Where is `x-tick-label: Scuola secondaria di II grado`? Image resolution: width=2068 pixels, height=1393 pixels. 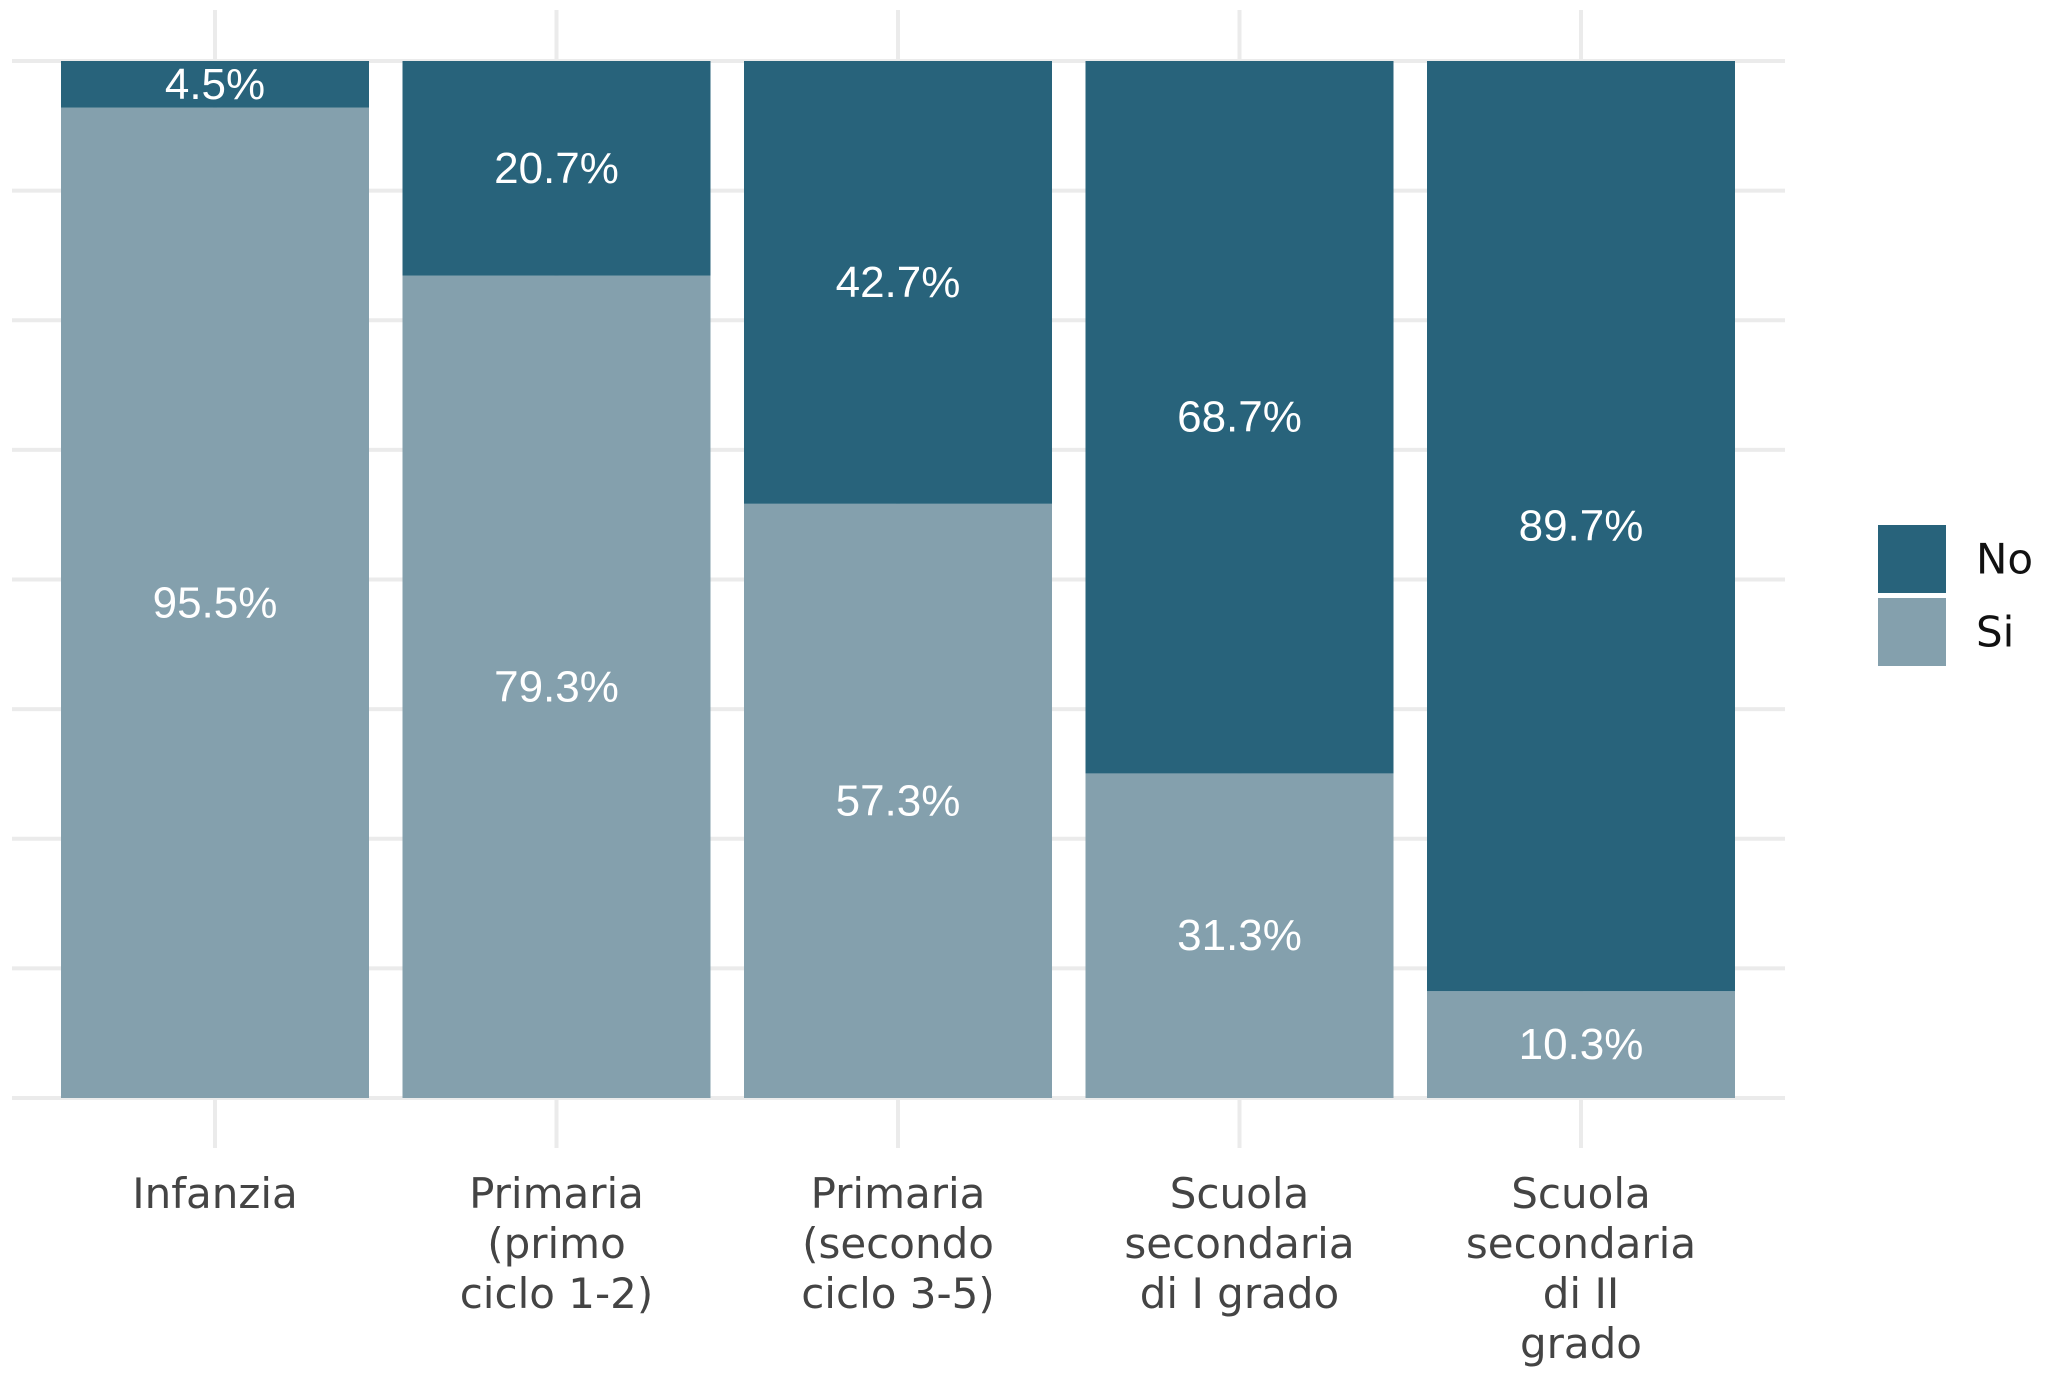
x-tick-label: Scuola secondaria di II grado is located at coordinates (1581, 1268).